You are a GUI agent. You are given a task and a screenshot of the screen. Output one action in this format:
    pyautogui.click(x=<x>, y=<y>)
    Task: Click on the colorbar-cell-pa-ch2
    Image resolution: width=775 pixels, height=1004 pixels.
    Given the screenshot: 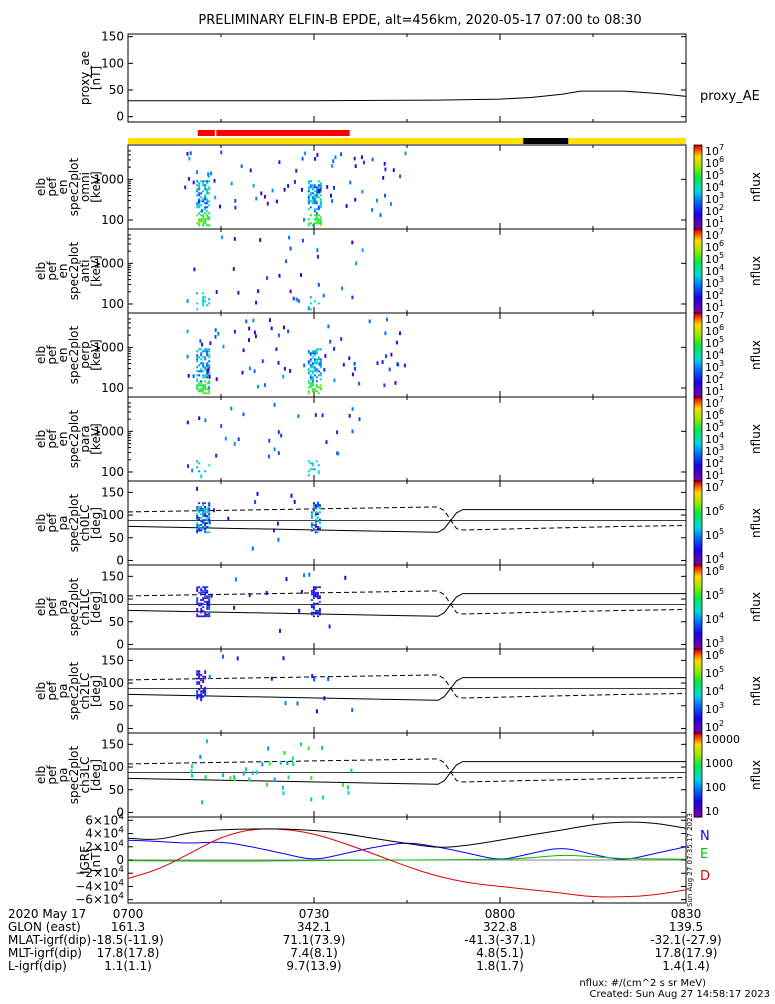 What is the action you would take?
    pyautogui.click(x=698, y=713)
    